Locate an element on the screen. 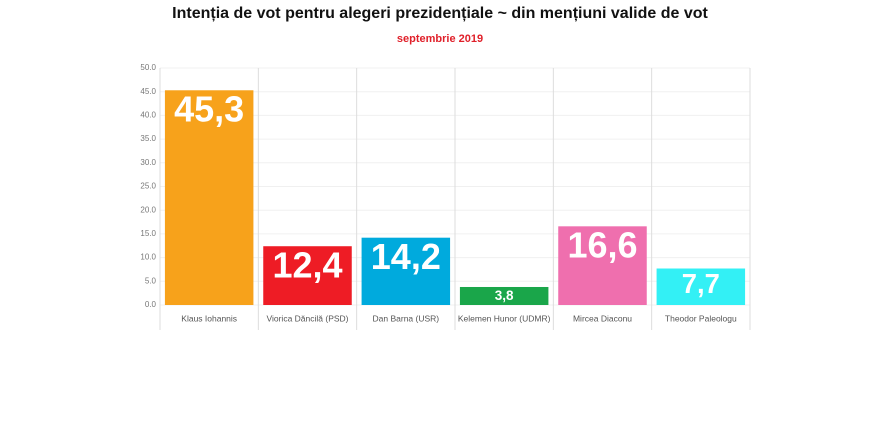  value-label: 7,7 is located at coordinates (701, 283).